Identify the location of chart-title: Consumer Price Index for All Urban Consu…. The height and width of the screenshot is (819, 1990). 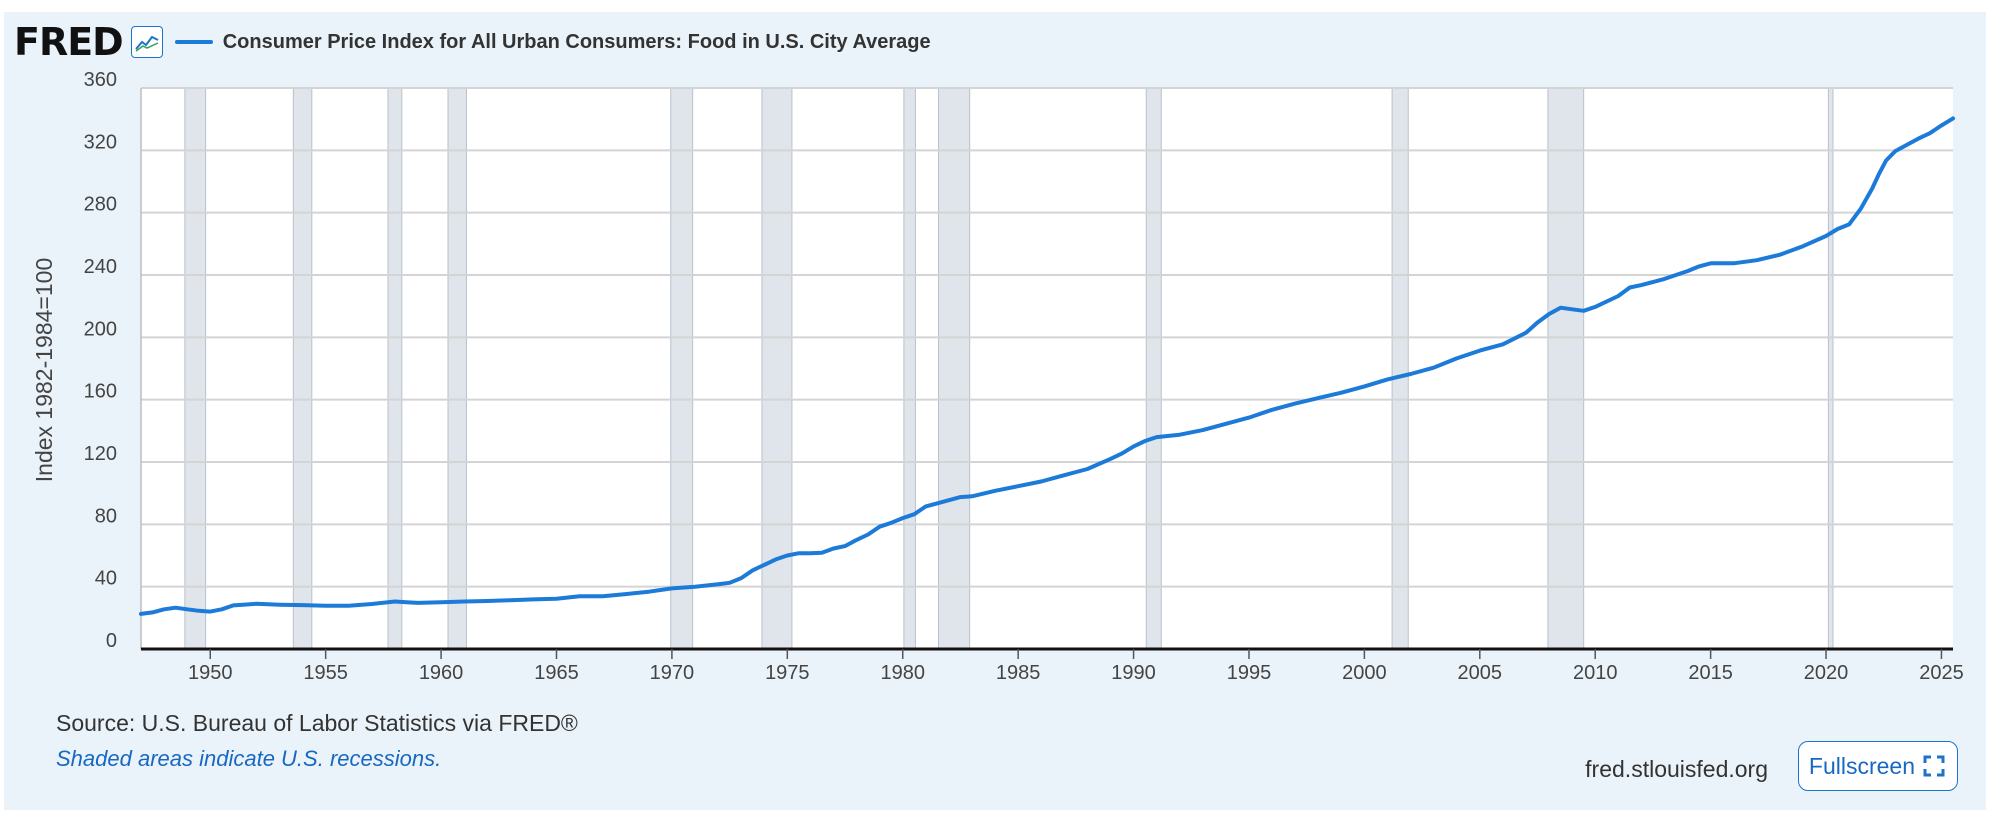
(576, 41).